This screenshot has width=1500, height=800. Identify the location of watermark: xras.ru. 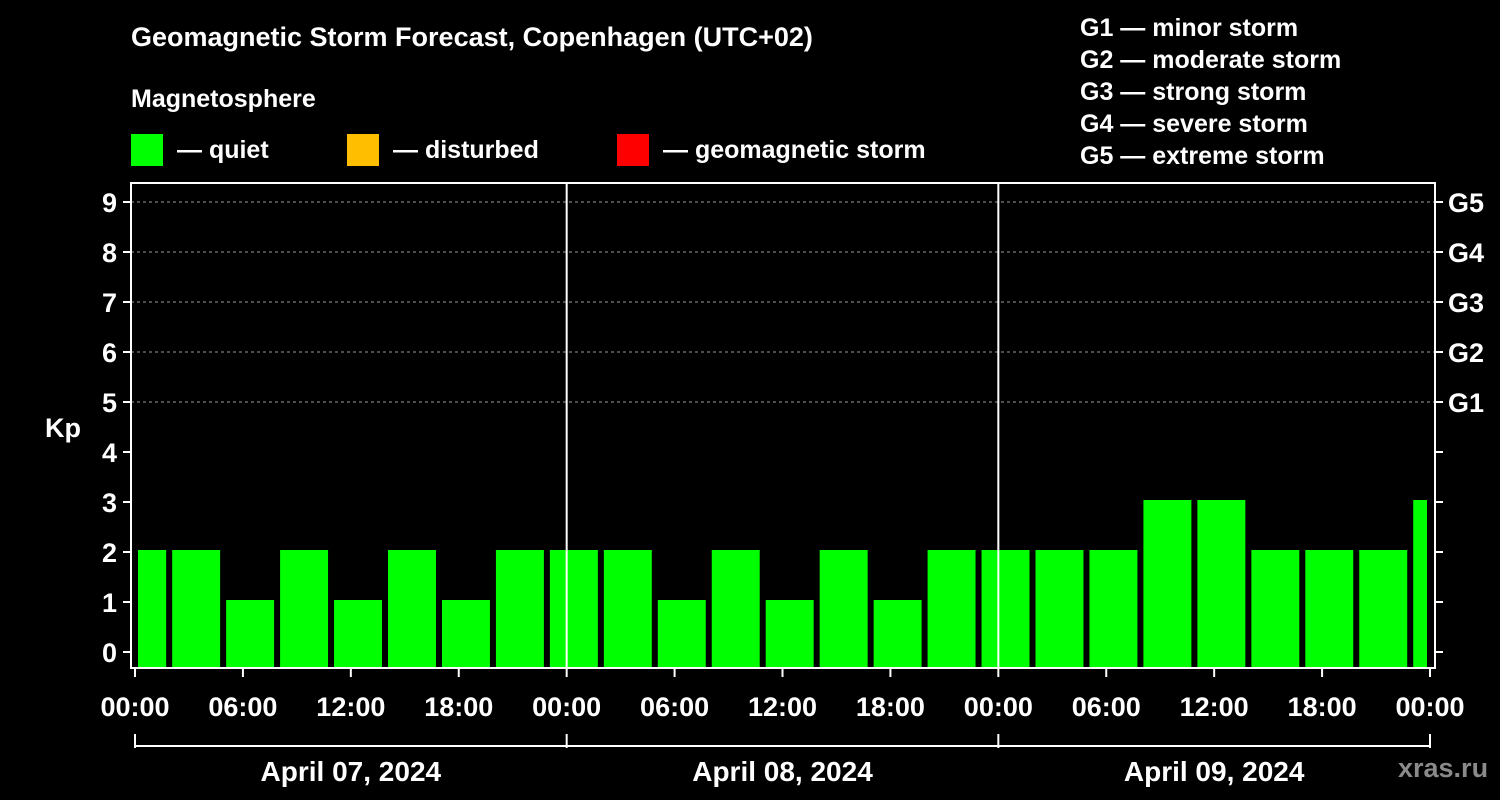
(1443, 768).